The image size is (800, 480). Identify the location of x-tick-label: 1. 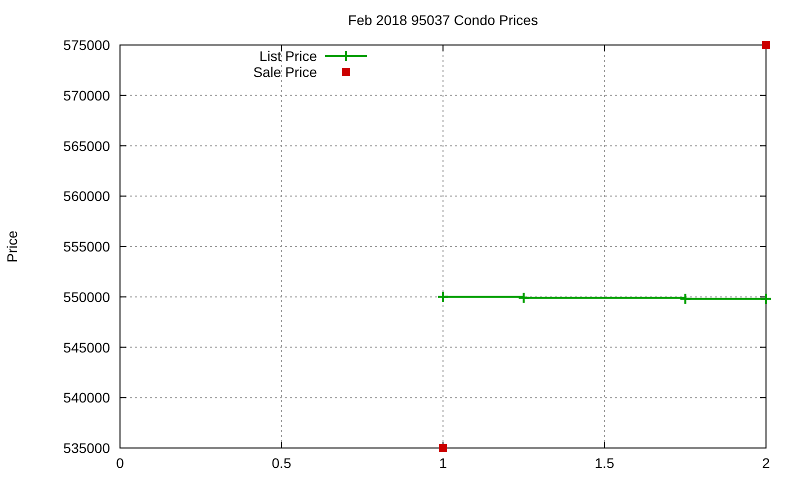
(443, 463).